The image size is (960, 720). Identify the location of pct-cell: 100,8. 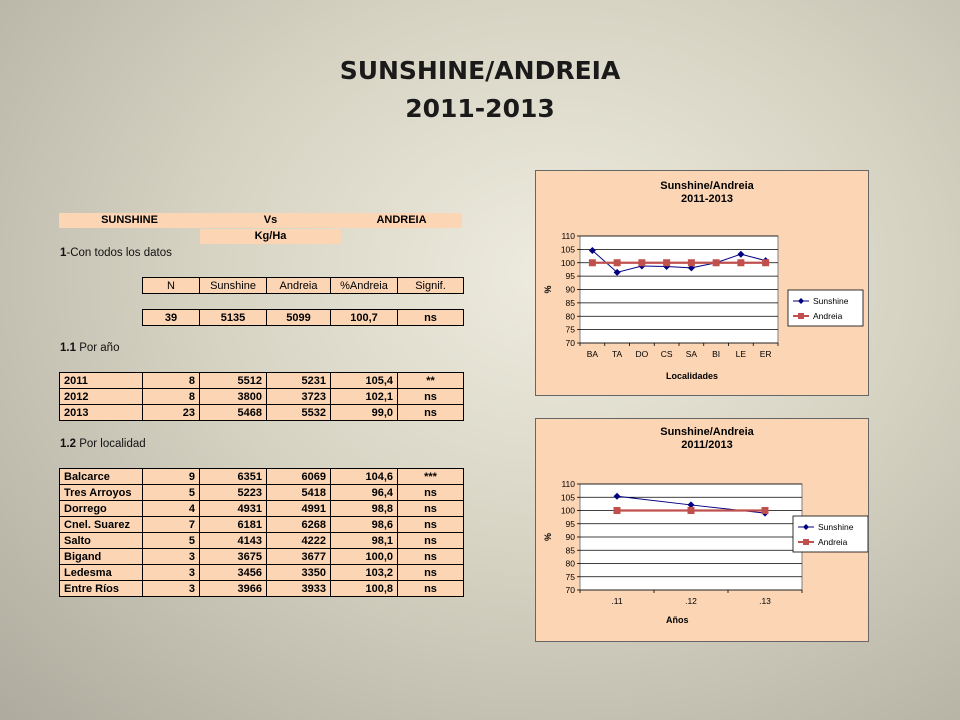
(364, 588).